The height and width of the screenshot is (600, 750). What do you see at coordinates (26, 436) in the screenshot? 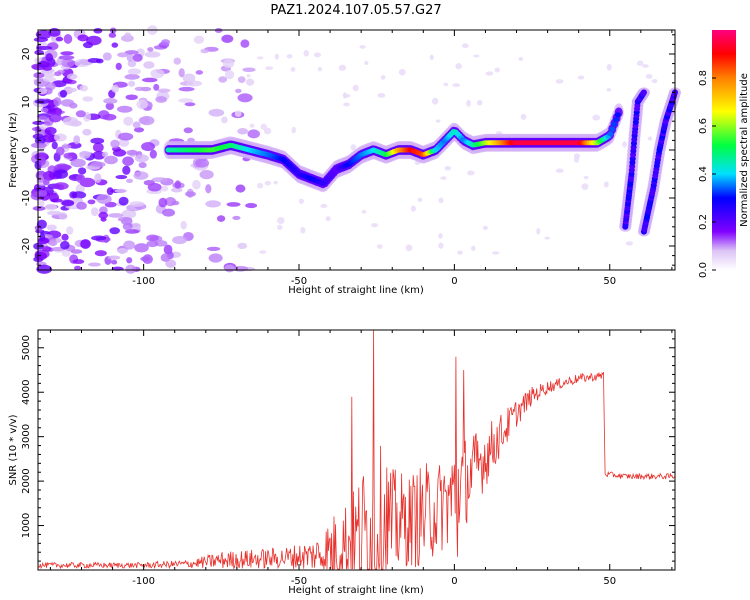
I see `snr-y-tick-label: 3000` at bounding box center [26, 436].